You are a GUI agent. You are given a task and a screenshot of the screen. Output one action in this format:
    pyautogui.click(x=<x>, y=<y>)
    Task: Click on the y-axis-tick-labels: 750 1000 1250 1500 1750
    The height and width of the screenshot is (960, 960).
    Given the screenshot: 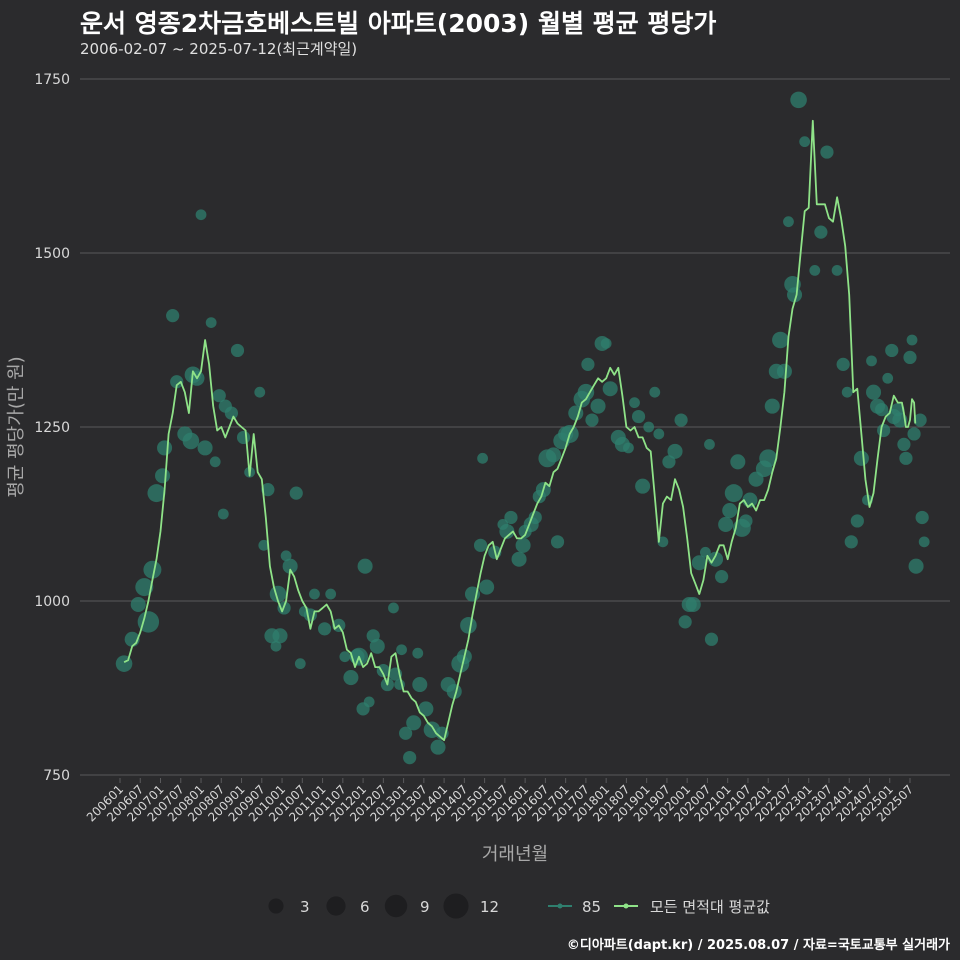 What is the action you would take?
    pyautogui.click(x=52, y=428)
    